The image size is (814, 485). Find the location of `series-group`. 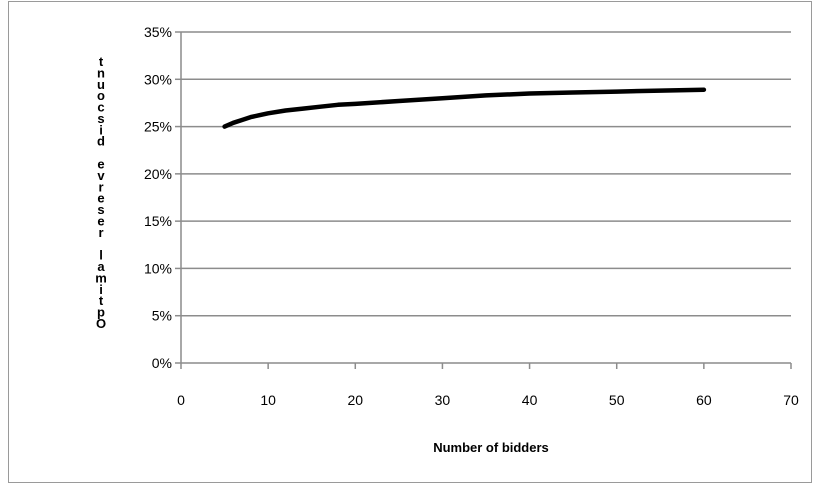

series-group is located at coordinates (464, 108).